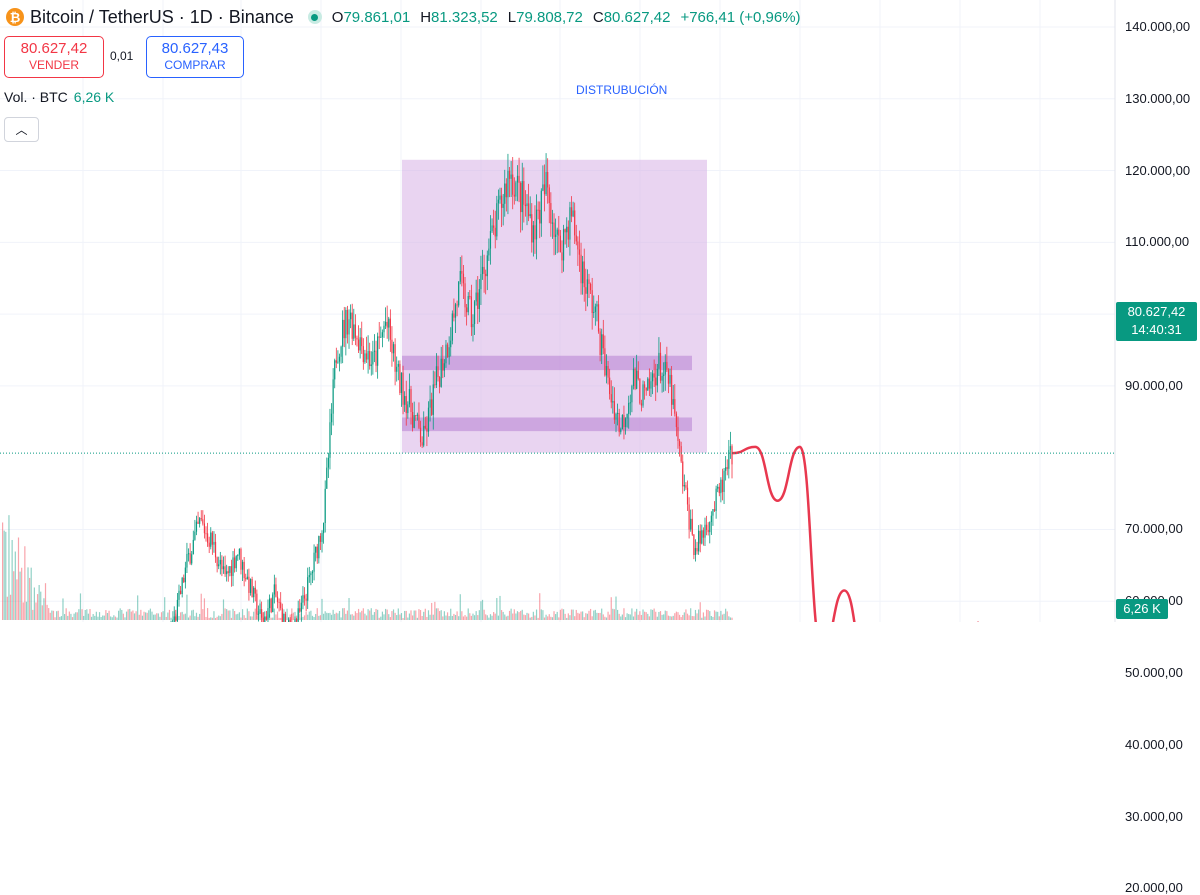  I want to click on collapse-legend-button: ︿, so click(21, 129).